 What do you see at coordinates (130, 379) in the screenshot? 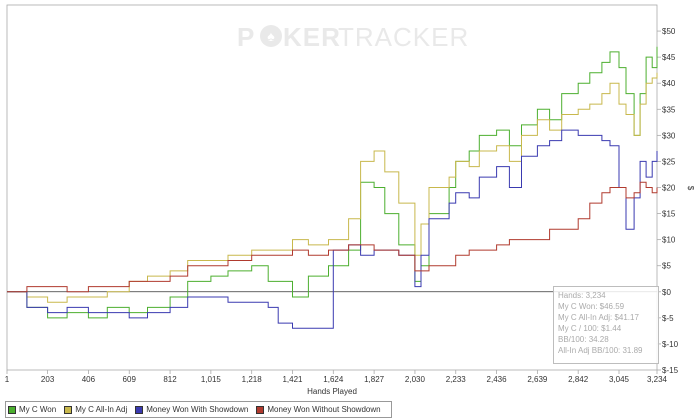
I see `x-tick-label: 609` at bounding box center [130, 379].